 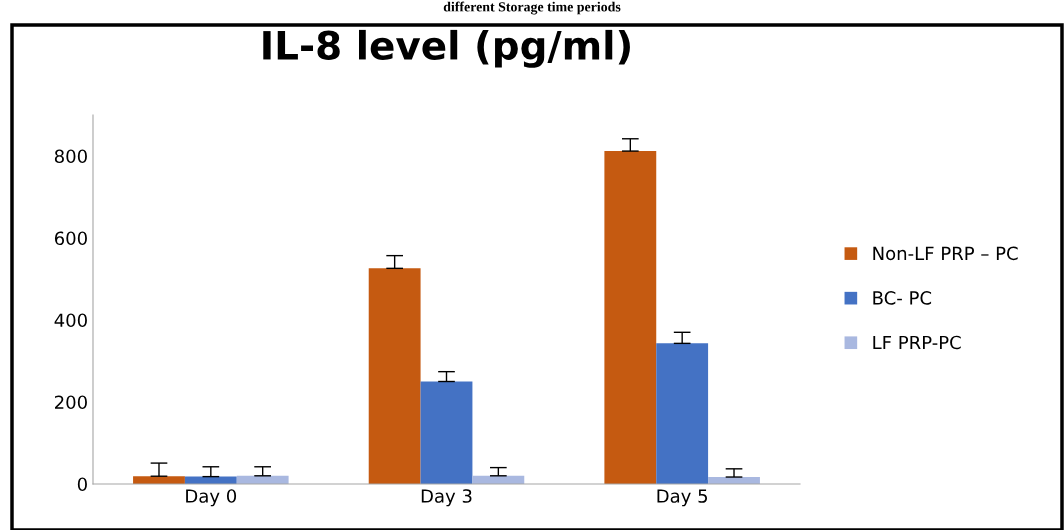 What do you see at coordinates (682, 498) in the screenshot?
I see `x-tick-label: Day 5` at bounding box center [682, 498].